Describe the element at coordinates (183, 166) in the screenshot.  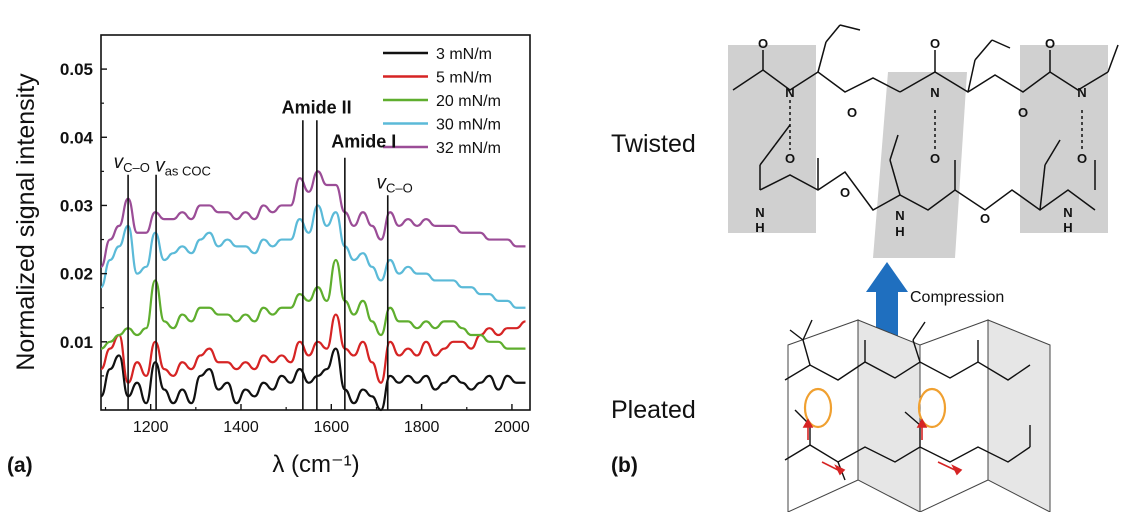
I see `peak-annotation: vas COC` at that location.